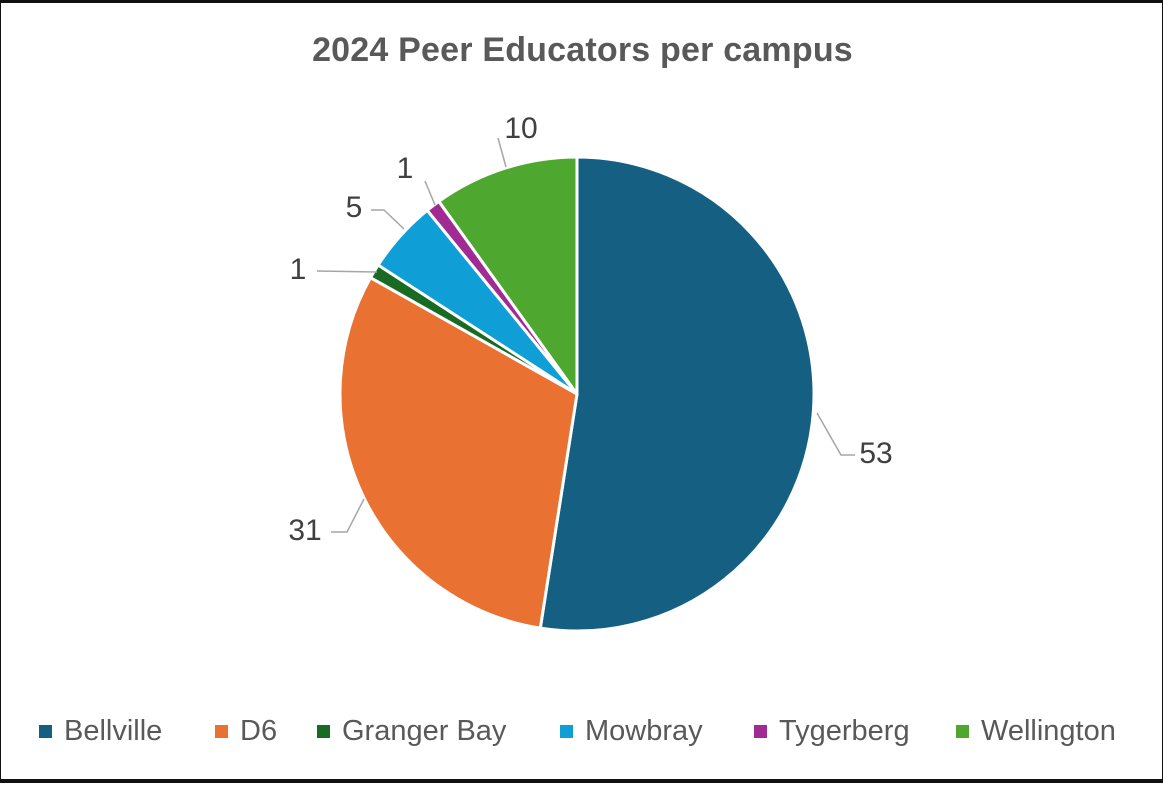 This screenshot has width=1163, height=786. I want to click on legend-label: D6, so click(259, 730).